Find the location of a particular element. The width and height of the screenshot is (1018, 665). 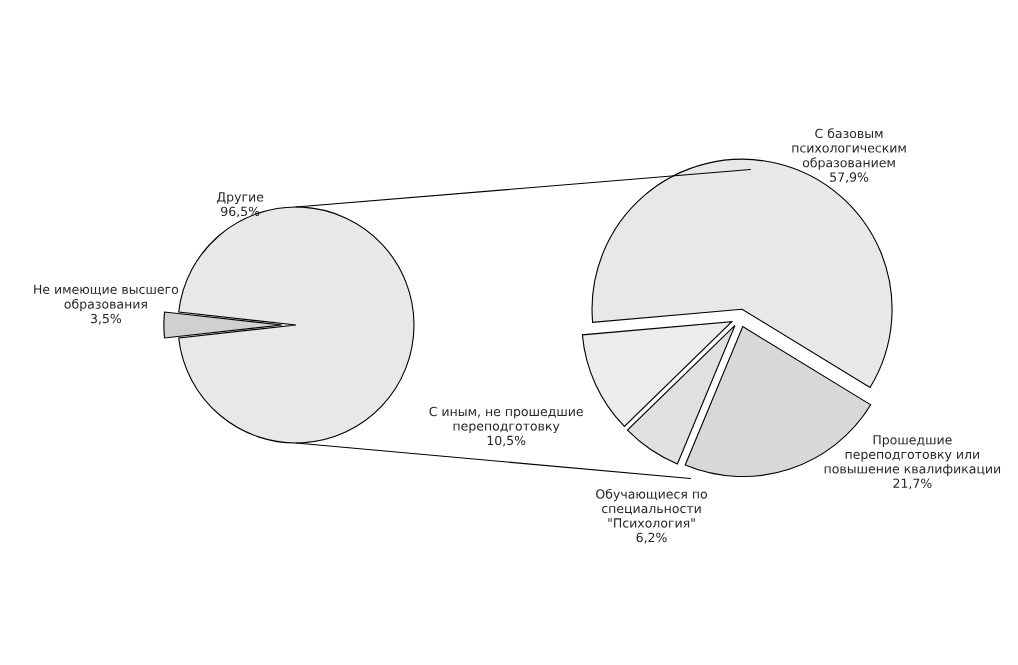

data-label: 6,2% is located at coordinates (651, 538).